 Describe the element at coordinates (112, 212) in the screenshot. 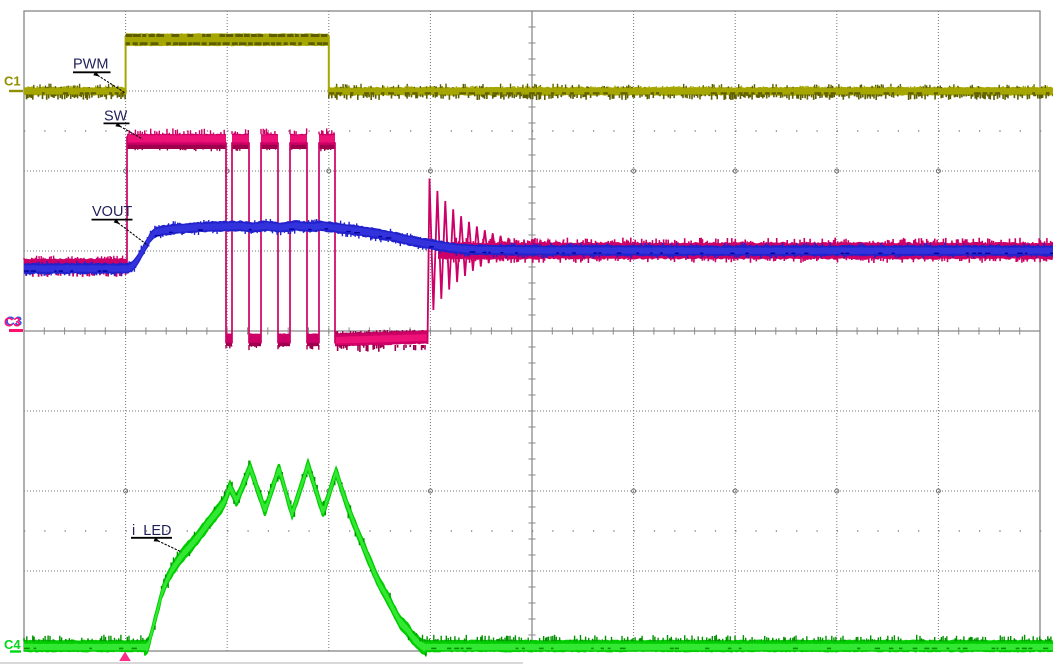

I see `svg-text: VOUT` at that location.